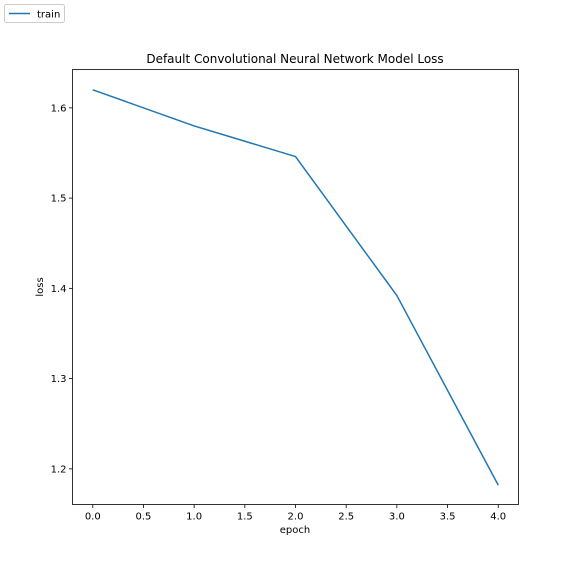 The width and height of the screenshot is (576, 576). What do you see at coordinates (59, 379) in the screenshot?
I see `y-tick-label: 1.3` at bounding box center [59, 379].